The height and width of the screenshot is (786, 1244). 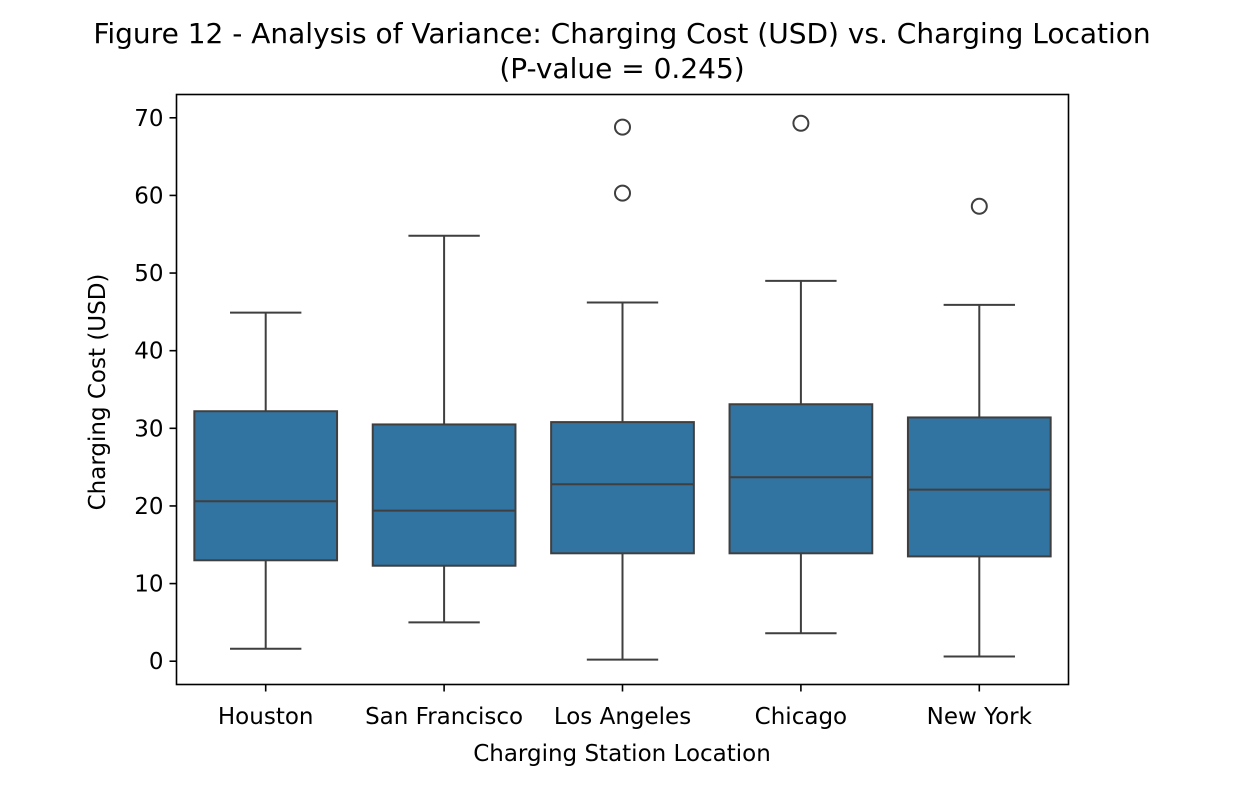 What do you see at coordinates (444, 717) in the screenshot?
I see `x-tick-label: San Francisco` at bounding box center [444, 717].